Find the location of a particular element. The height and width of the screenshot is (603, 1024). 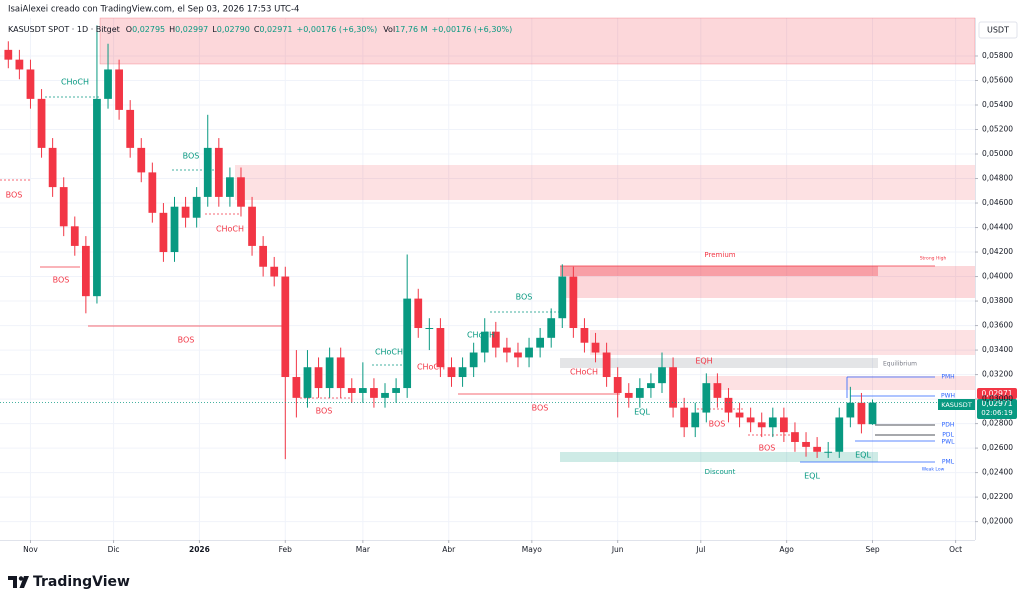

y-tick-label: 0,02600 is located at coordinates (997, 447).